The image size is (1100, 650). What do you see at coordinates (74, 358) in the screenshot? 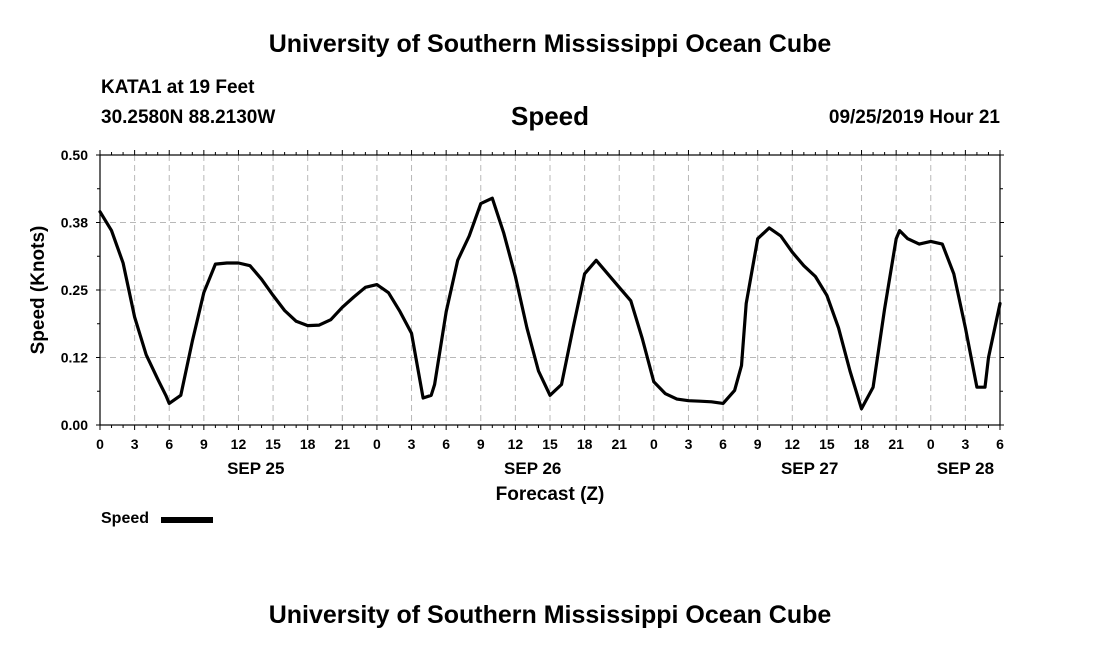
I see `y-tick-label: 0.12` at bounding box center [74, 358].